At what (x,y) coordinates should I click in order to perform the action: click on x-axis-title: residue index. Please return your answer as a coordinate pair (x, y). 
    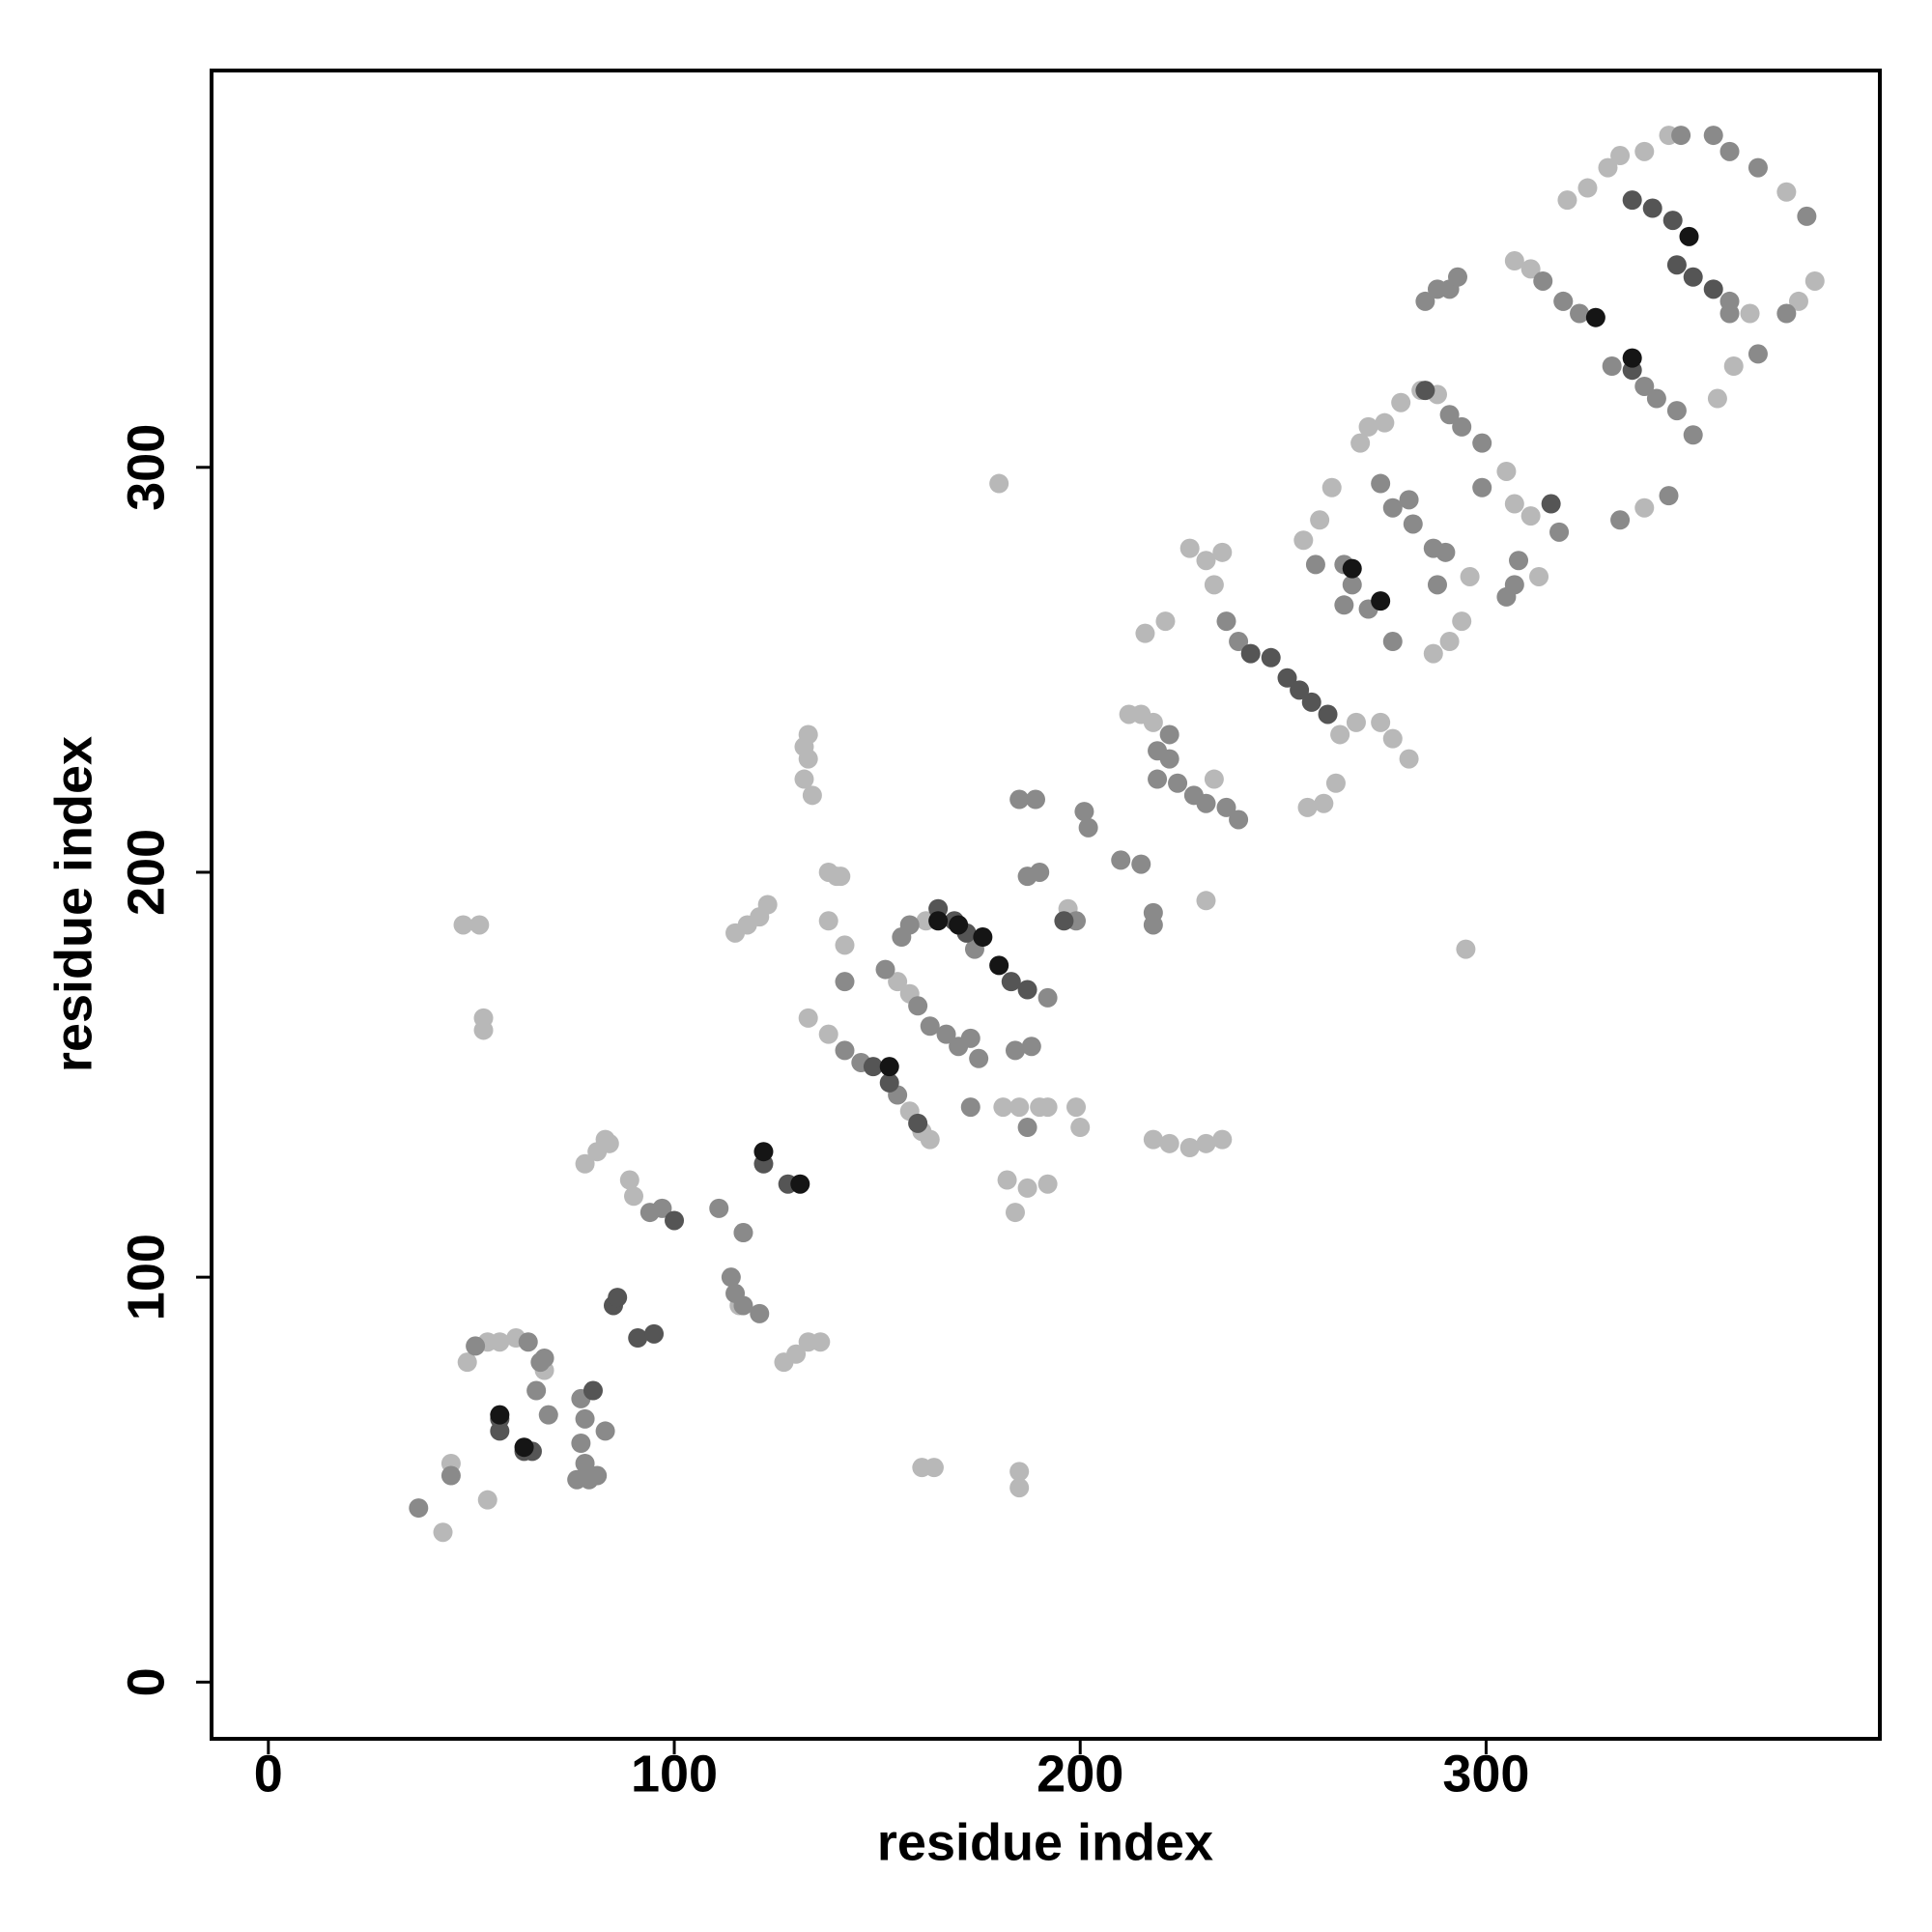
    Looking at the image, I should click on (1045, 1842).